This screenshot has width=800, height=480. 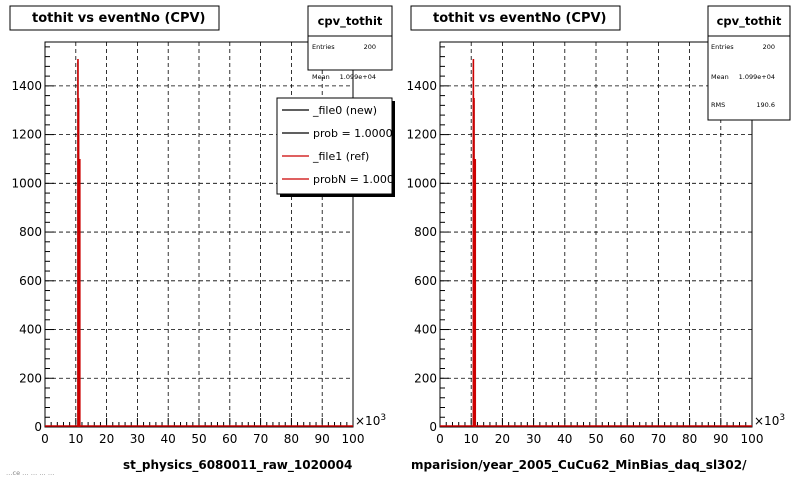 What do you see at coordinates (344, 110) in the screenshot?
I see `legend-label: _file0 (new)` at bounding box center [344, 110].